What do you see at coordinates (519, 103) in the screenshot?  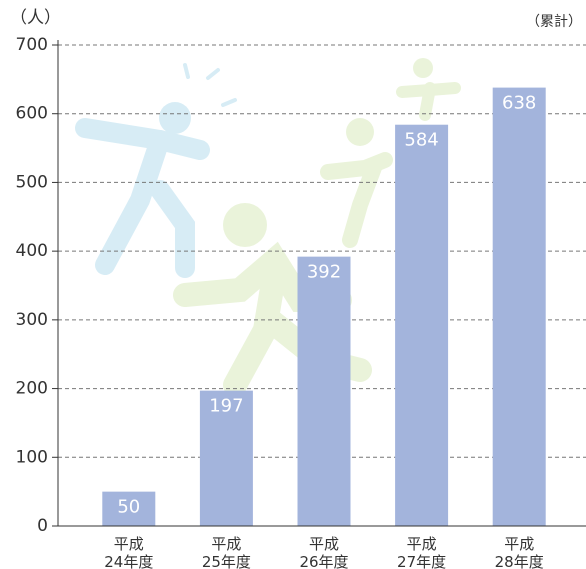 I see `value-label: 638` at bounding box center [519, 103].